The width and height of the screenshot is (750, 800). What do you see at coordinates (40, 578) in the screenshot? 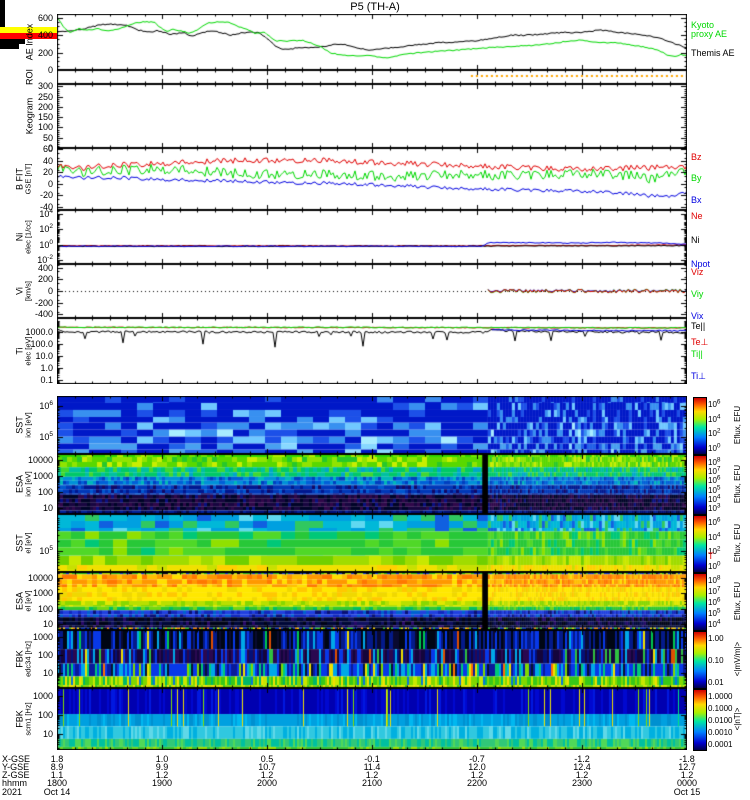
I see `ytick-esae-0: 10000` at bounding box center [40, 578].